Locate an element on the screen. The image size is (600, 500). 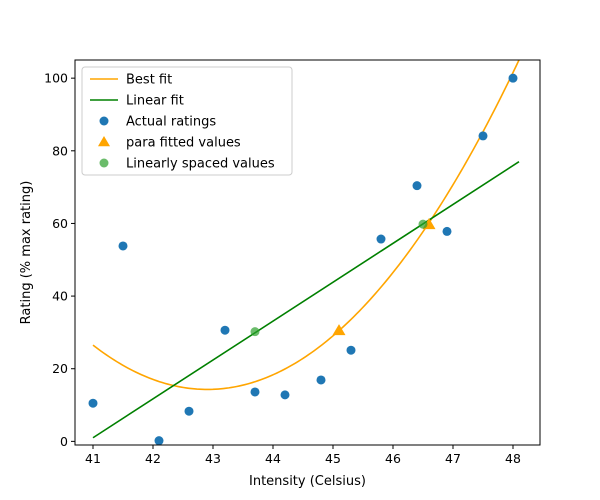
x-tick-label: 48 is located at coordinates (513, 458).